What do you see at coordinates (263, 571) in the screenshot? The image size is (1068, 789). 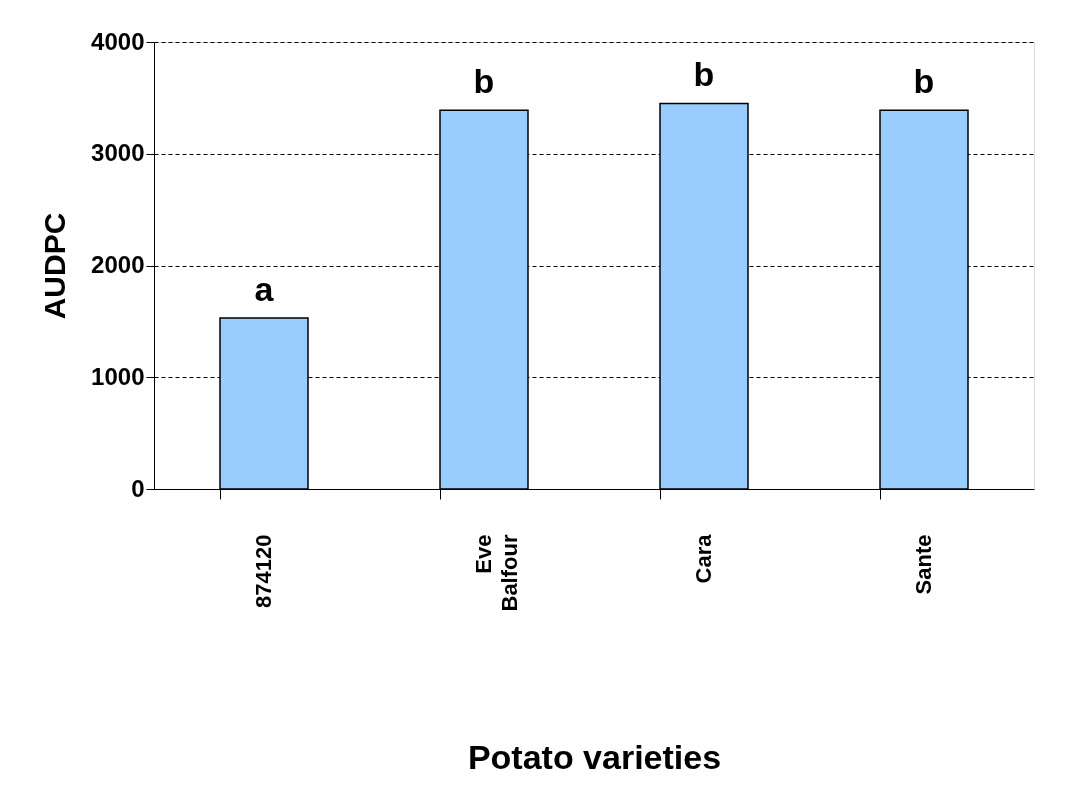 I see `x-tick-label: 874120` at bounding box center [263, 571].